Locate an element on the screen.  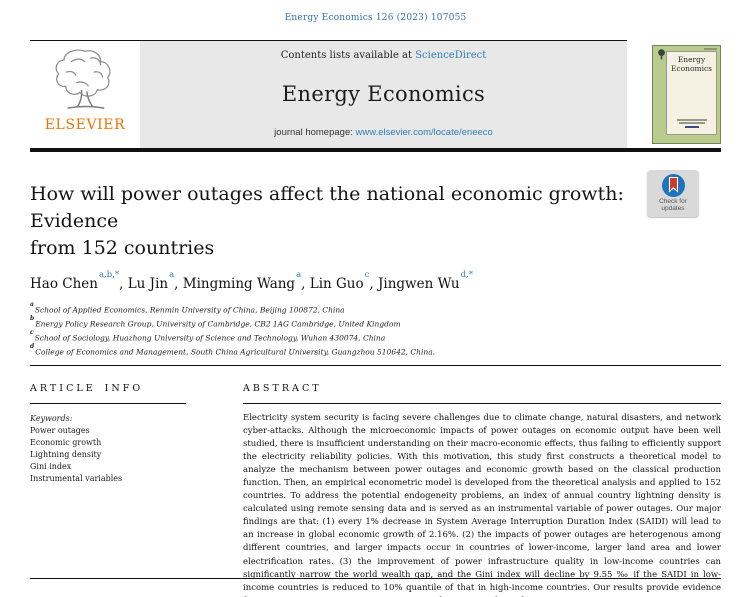
journal-title: Energy Economics is located at coordinates (383, 94).